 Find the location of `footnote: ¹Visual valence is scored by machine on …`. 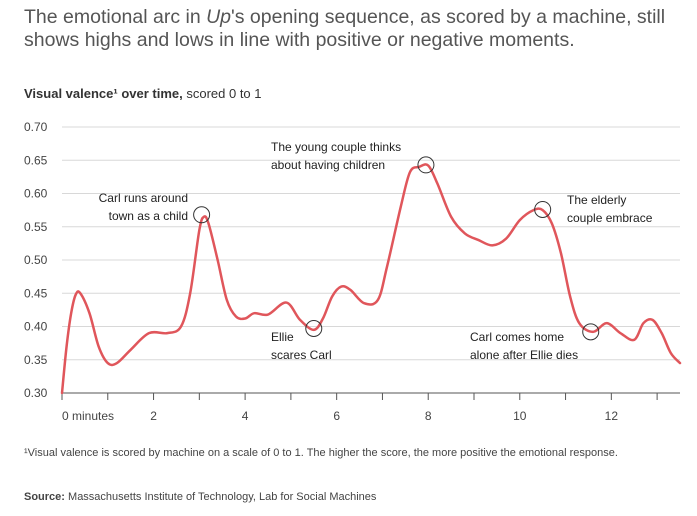

footnote: ¹Visual valence is scored by machine on … is located at coordinates (321, 453).